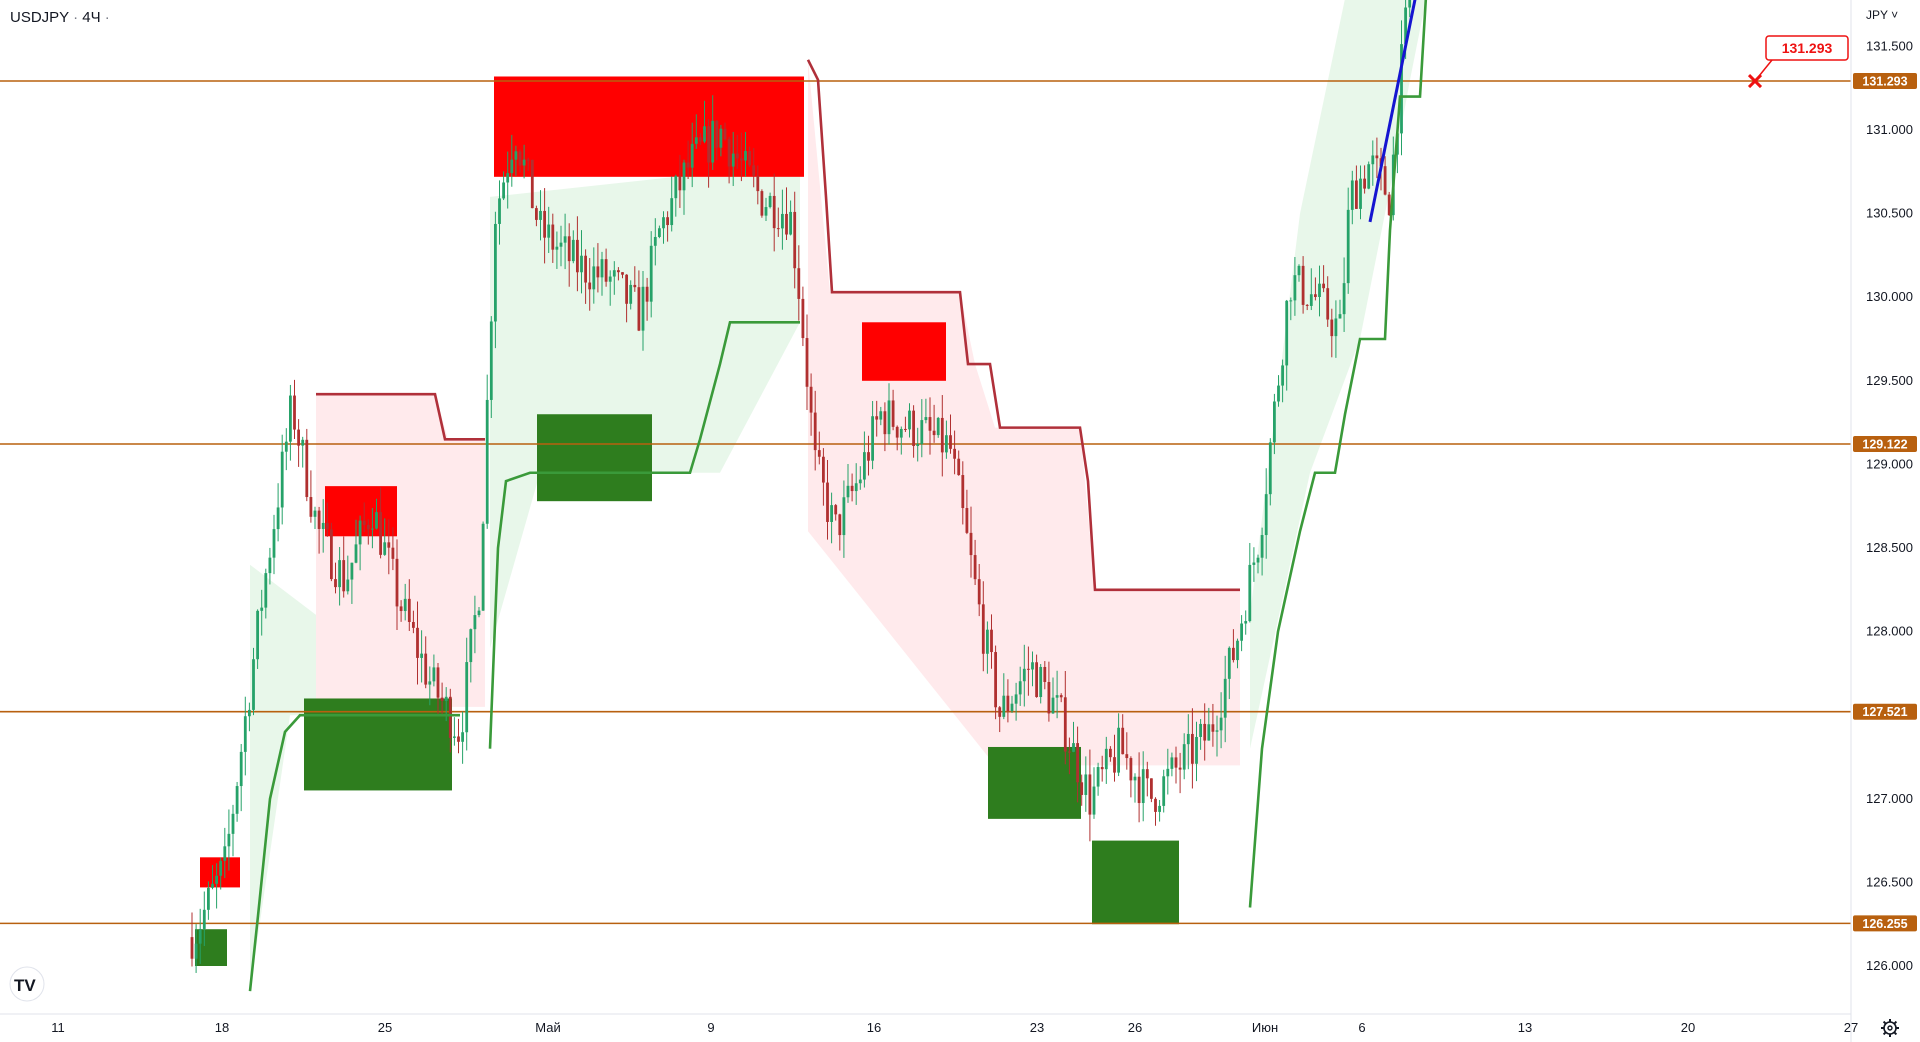 This screenshot has width=1920, height=1042. Describe the element at coordinates (91, 17) in the screenshot. I see `interval-label: 4Ч` at that location.